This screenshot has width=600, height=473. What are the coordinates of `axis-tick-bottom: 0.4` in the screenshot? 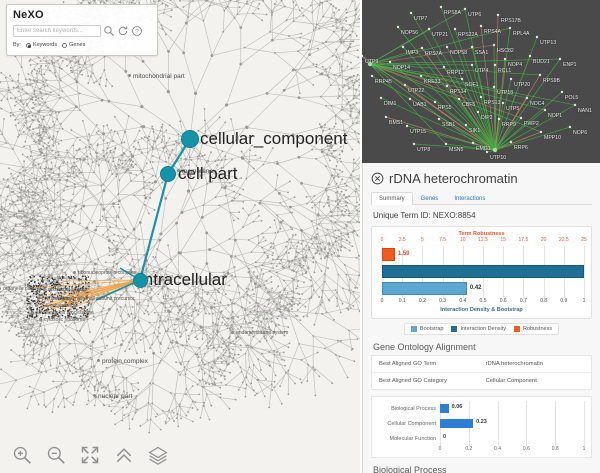 It's located at (463, 301).